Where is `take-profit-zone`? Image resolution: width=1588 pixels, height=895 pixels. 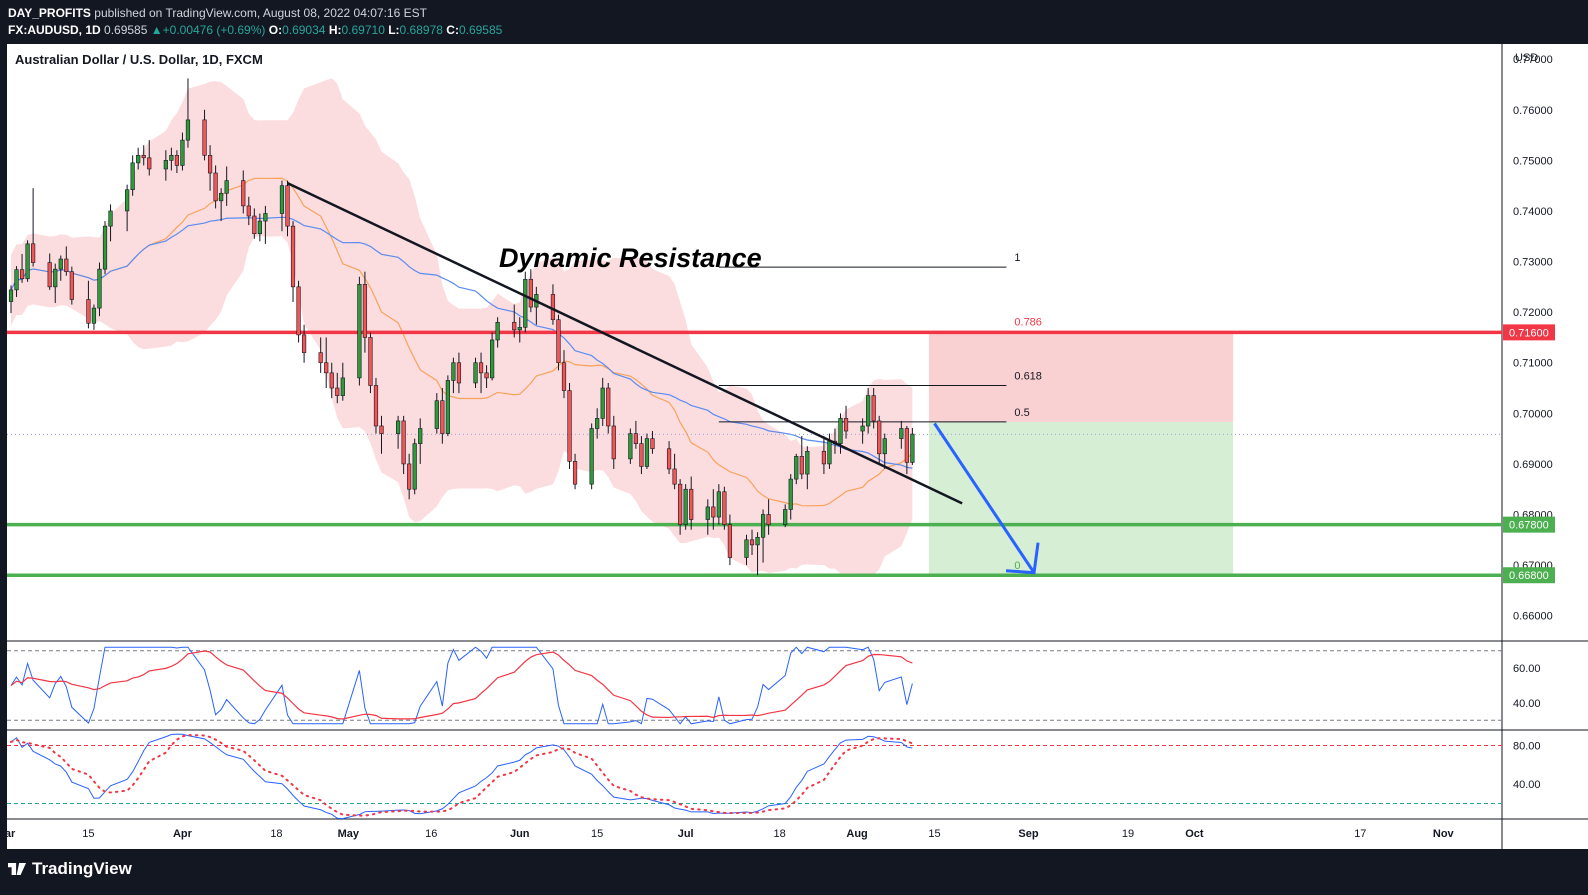 take-profit-zone is located at coordinates (1081, 498).